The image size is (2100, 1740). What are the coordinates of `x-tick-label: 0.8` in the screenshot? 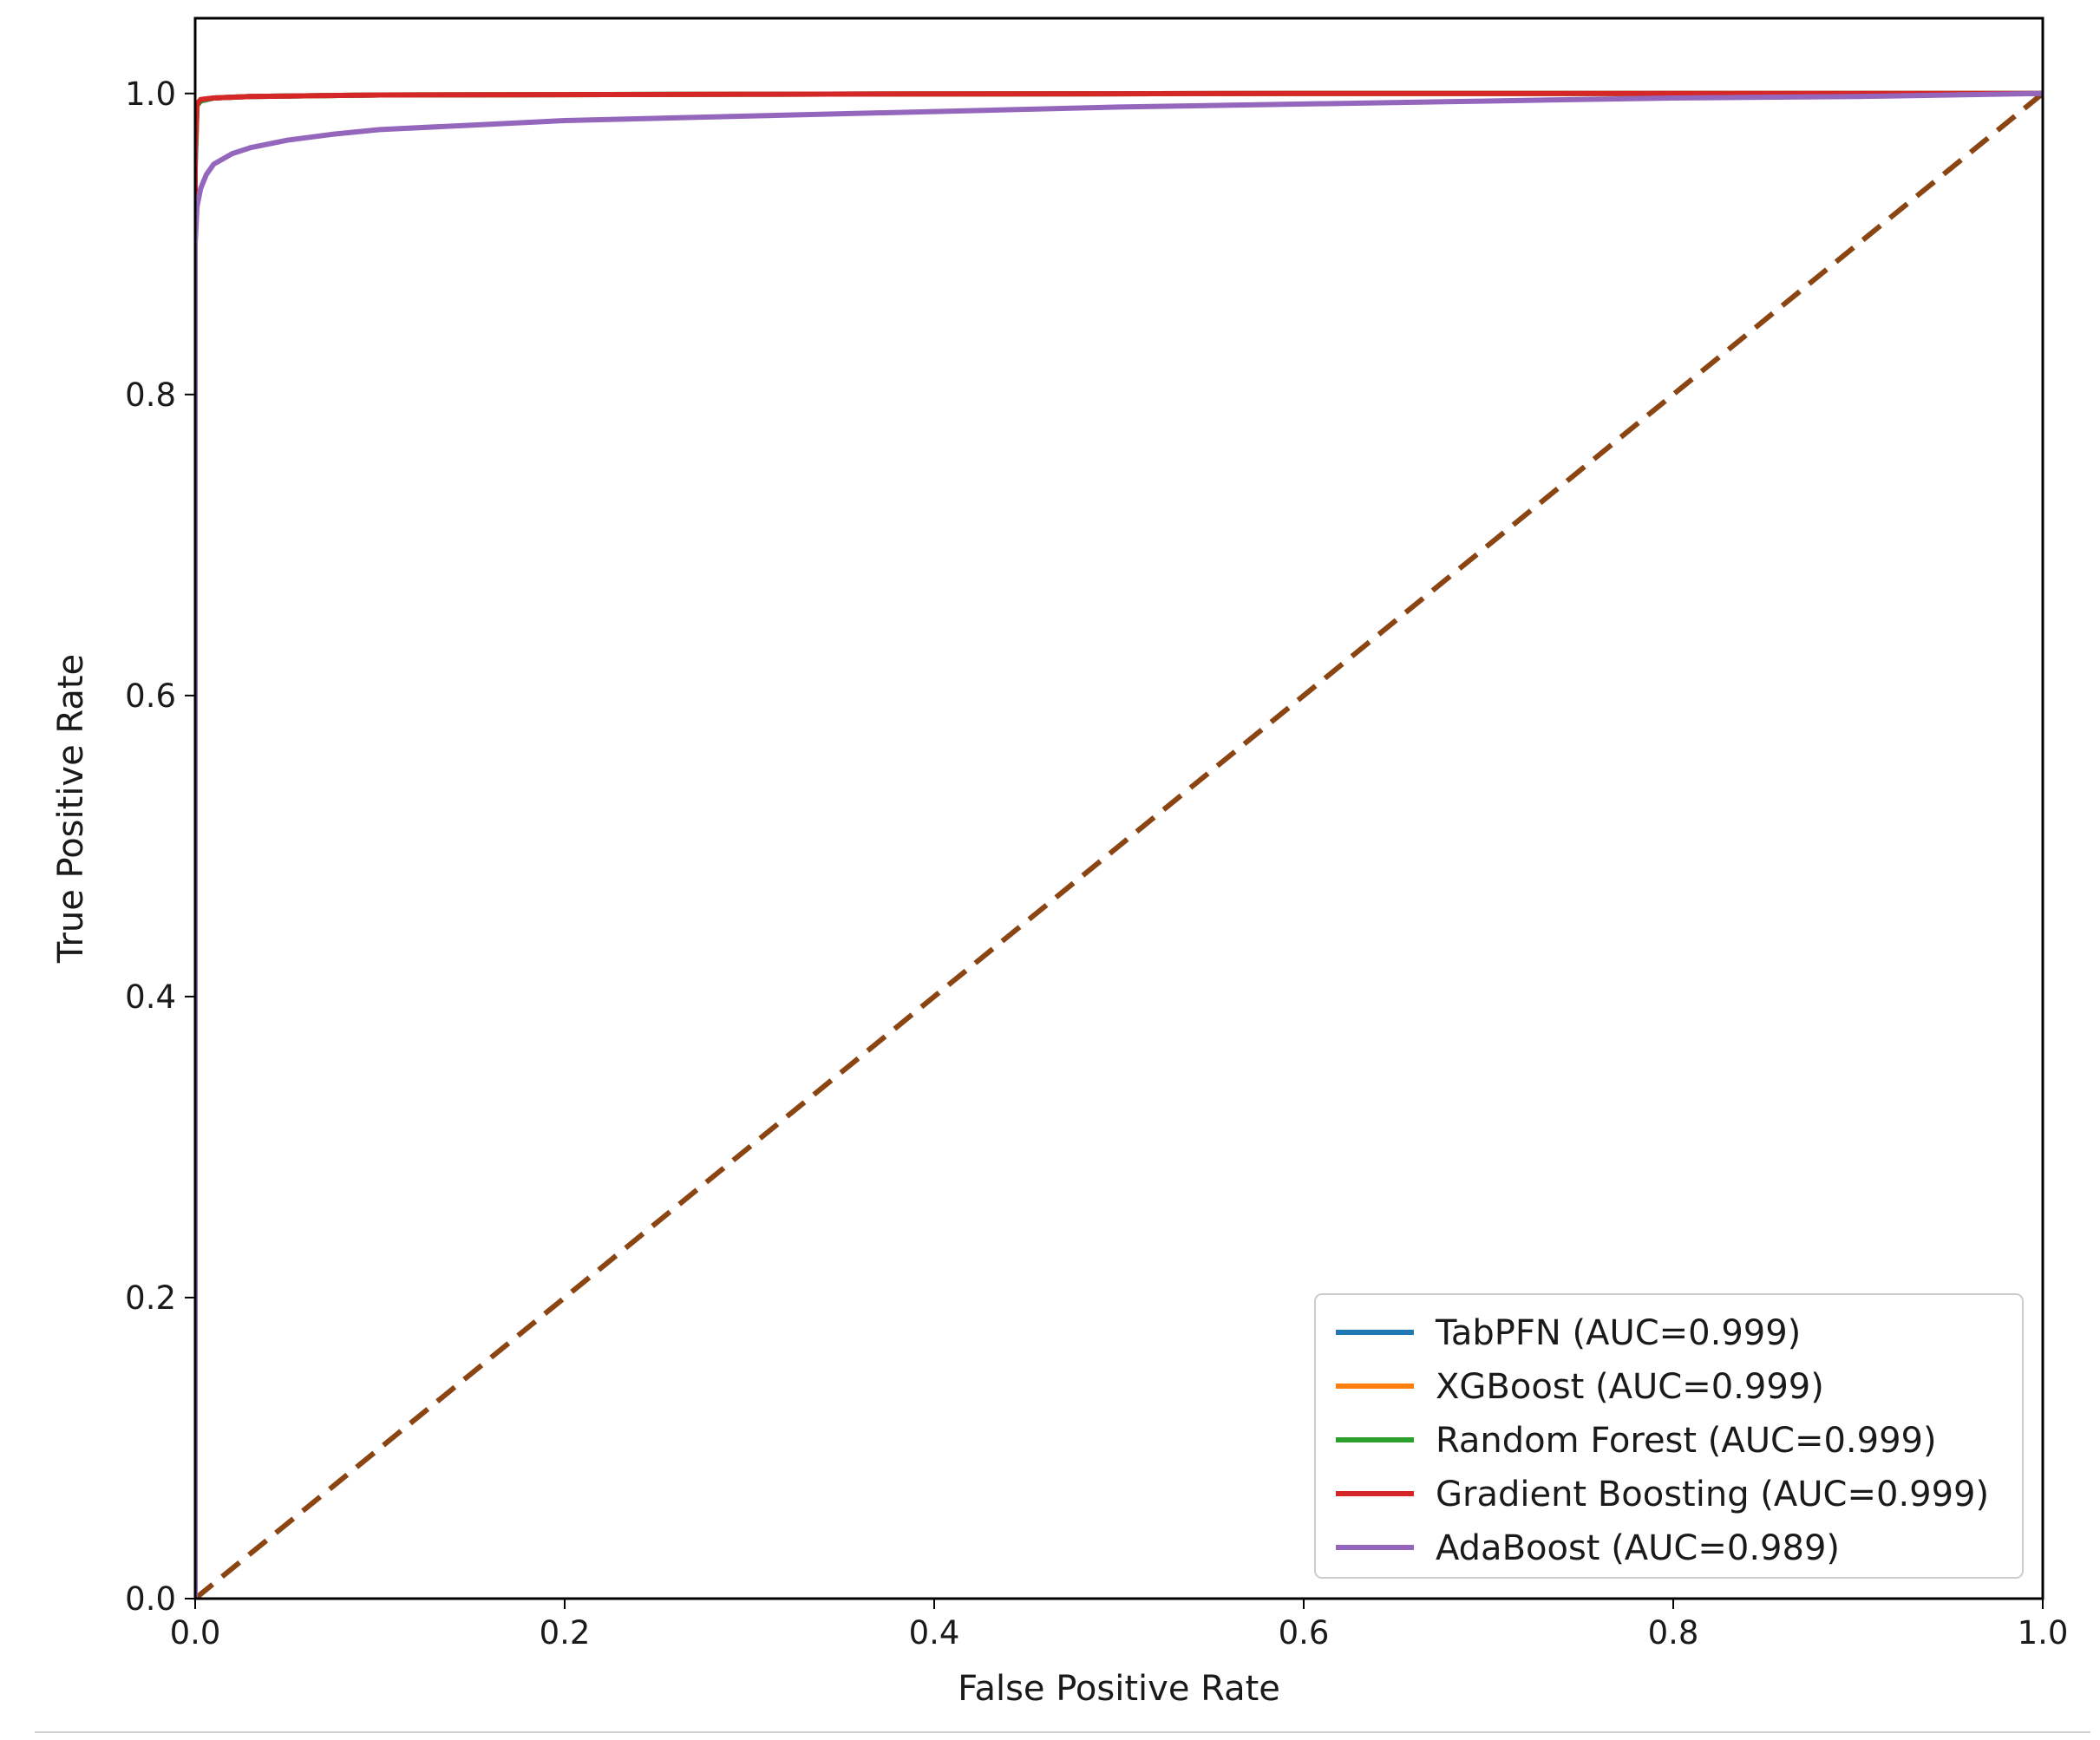 It's located at (1673, 1633).